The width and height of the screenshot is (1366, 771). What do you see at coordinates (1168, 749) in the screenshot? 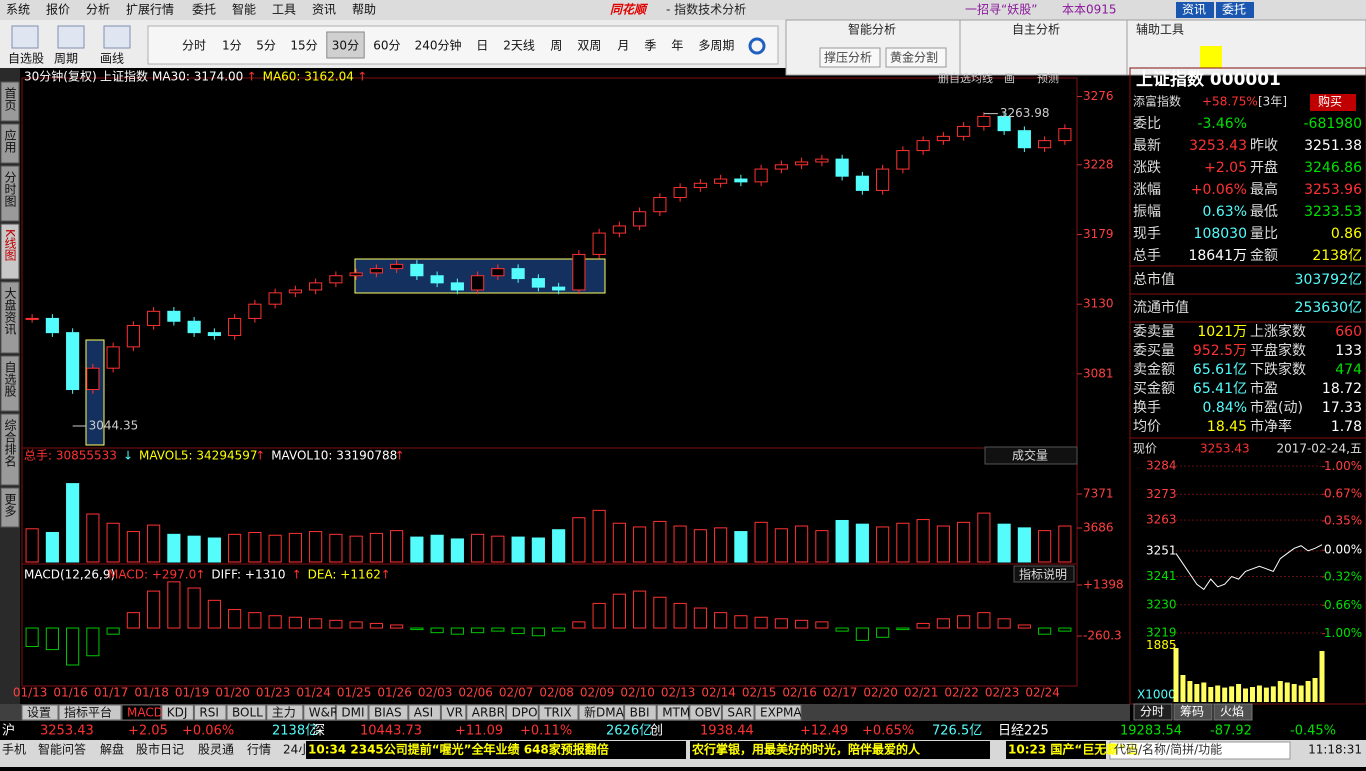
I see `search-placeholder: 代码/名称/简拼/功能` at bounding box center [1168, 749].